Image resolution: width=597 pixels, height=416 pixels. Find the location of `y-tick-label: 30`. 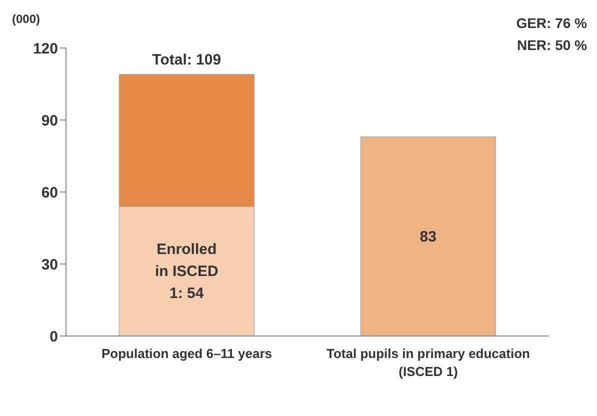

y-tick-label: 30 is located at coordinates (49, 265).